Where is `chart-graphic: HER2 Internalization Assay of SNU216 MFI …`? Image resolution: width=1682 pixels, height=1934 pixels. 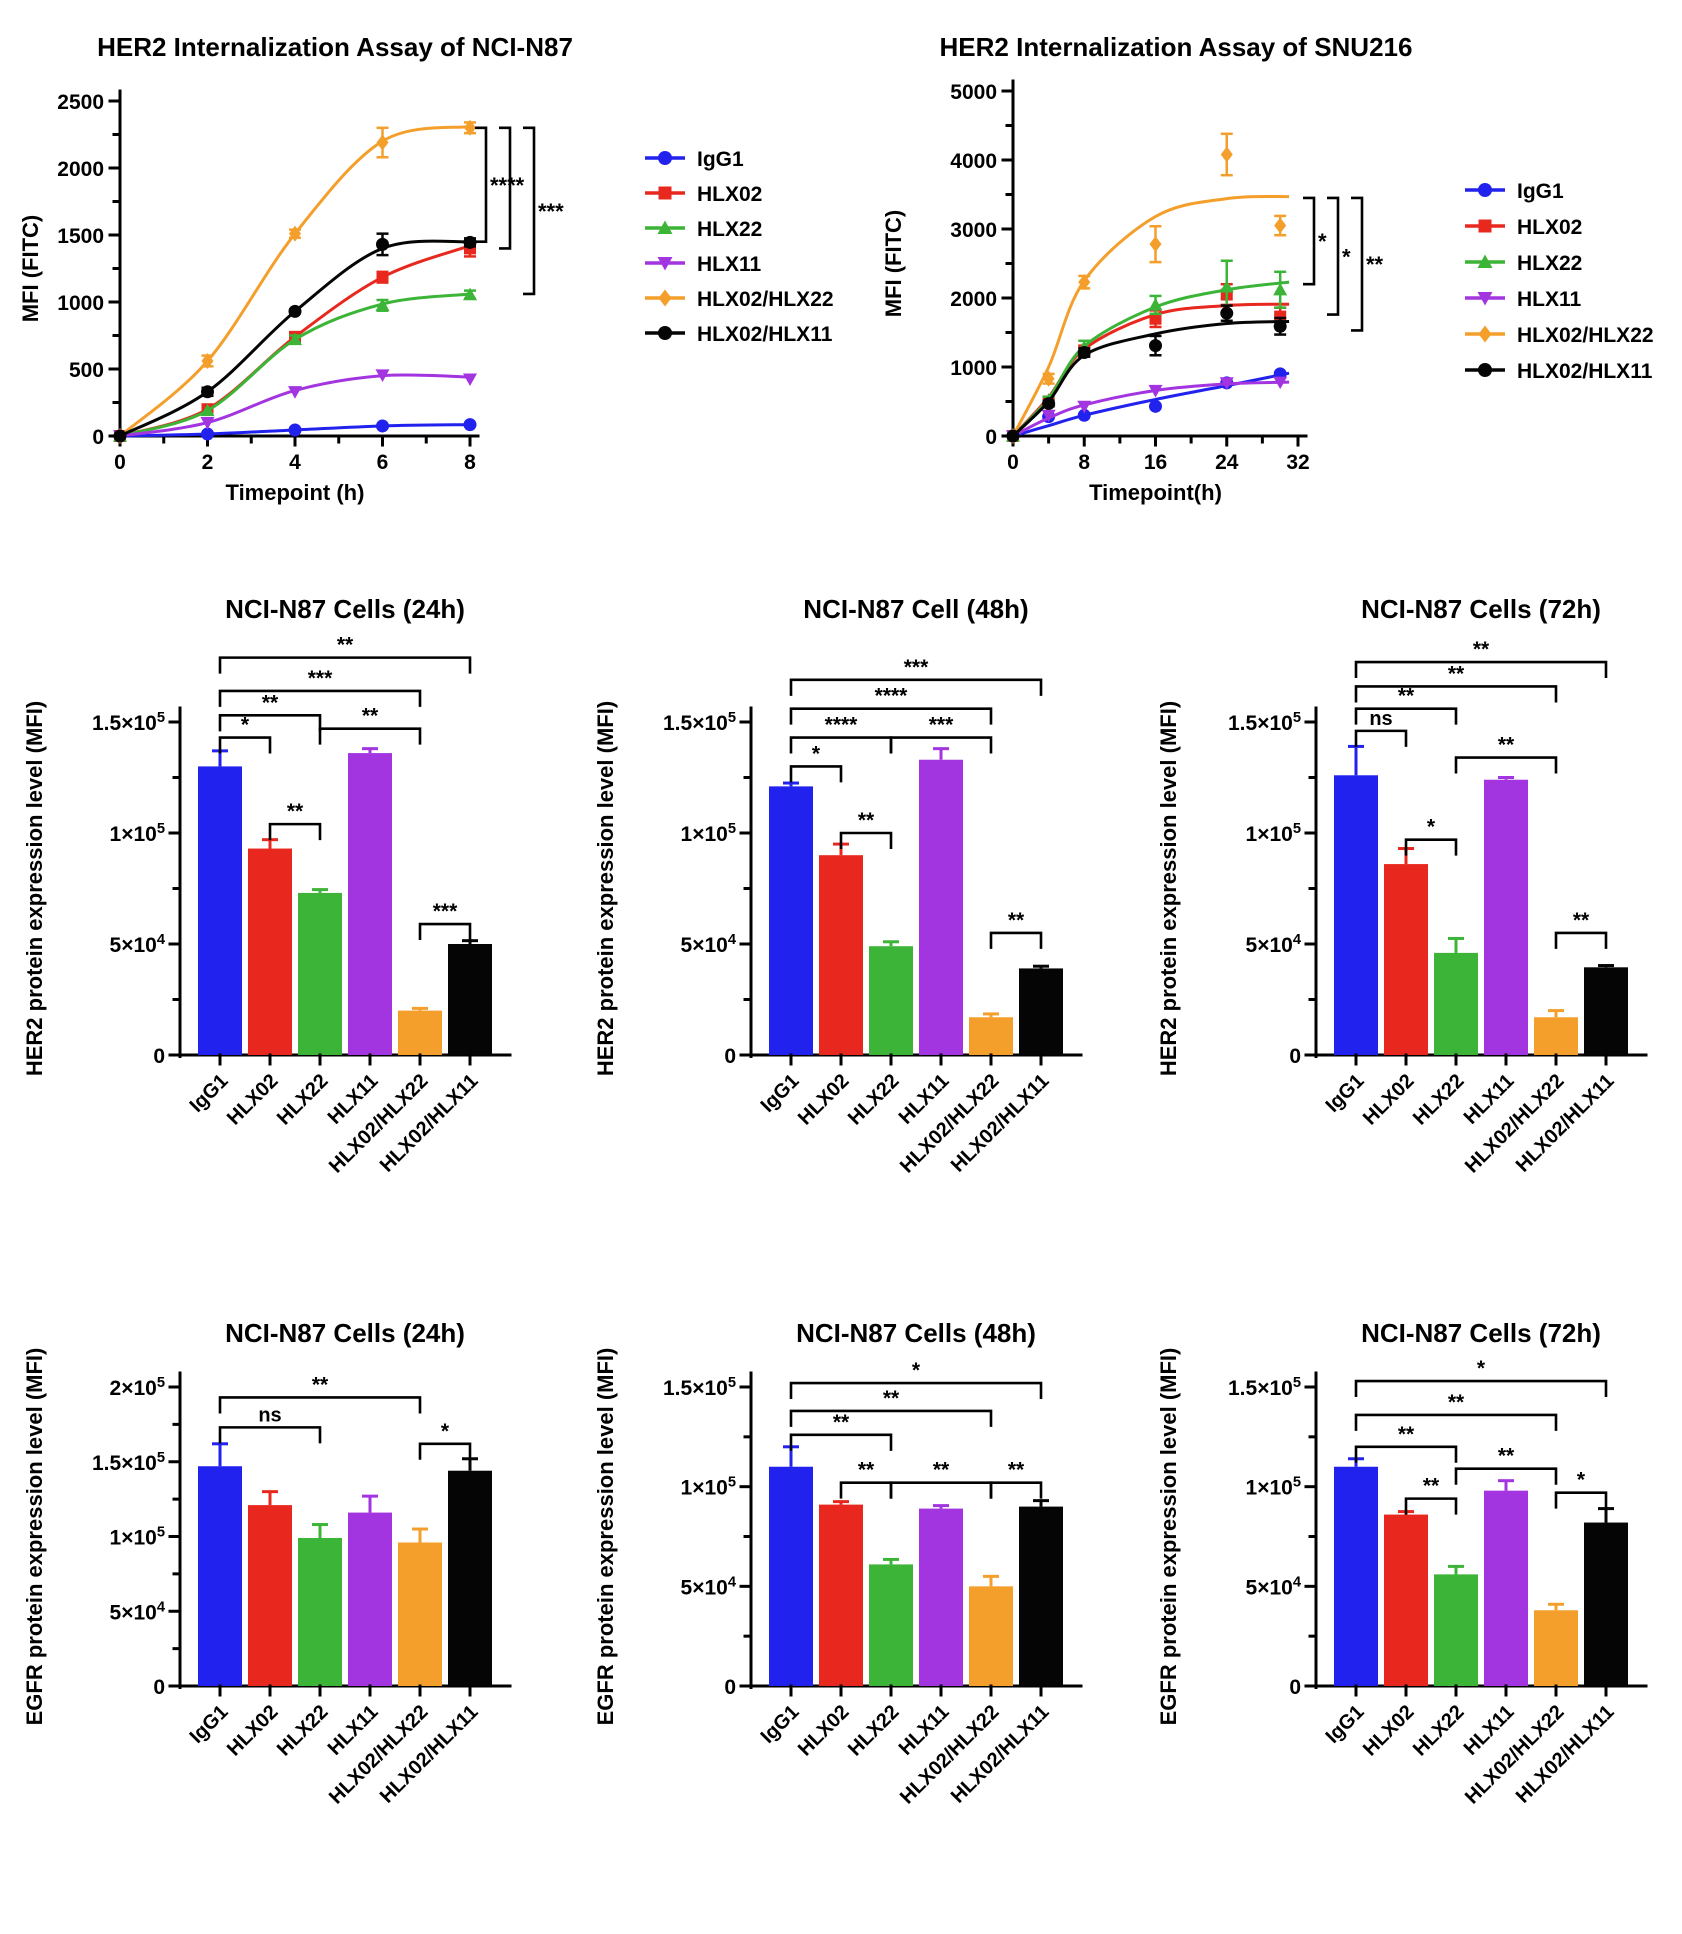
chart-graphic: HER2 Internalization Assay of SNU216 MFI … is located at coordinates (1267, 268).